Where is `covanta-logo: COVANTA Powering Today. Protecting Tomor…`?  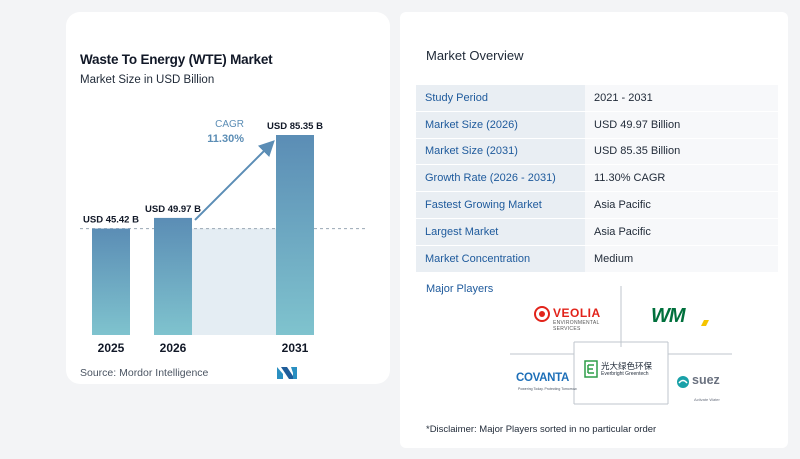 covanta-logo: COVANTA Powering Today. Protecting Tomor… is located at coordinates (546, 384).